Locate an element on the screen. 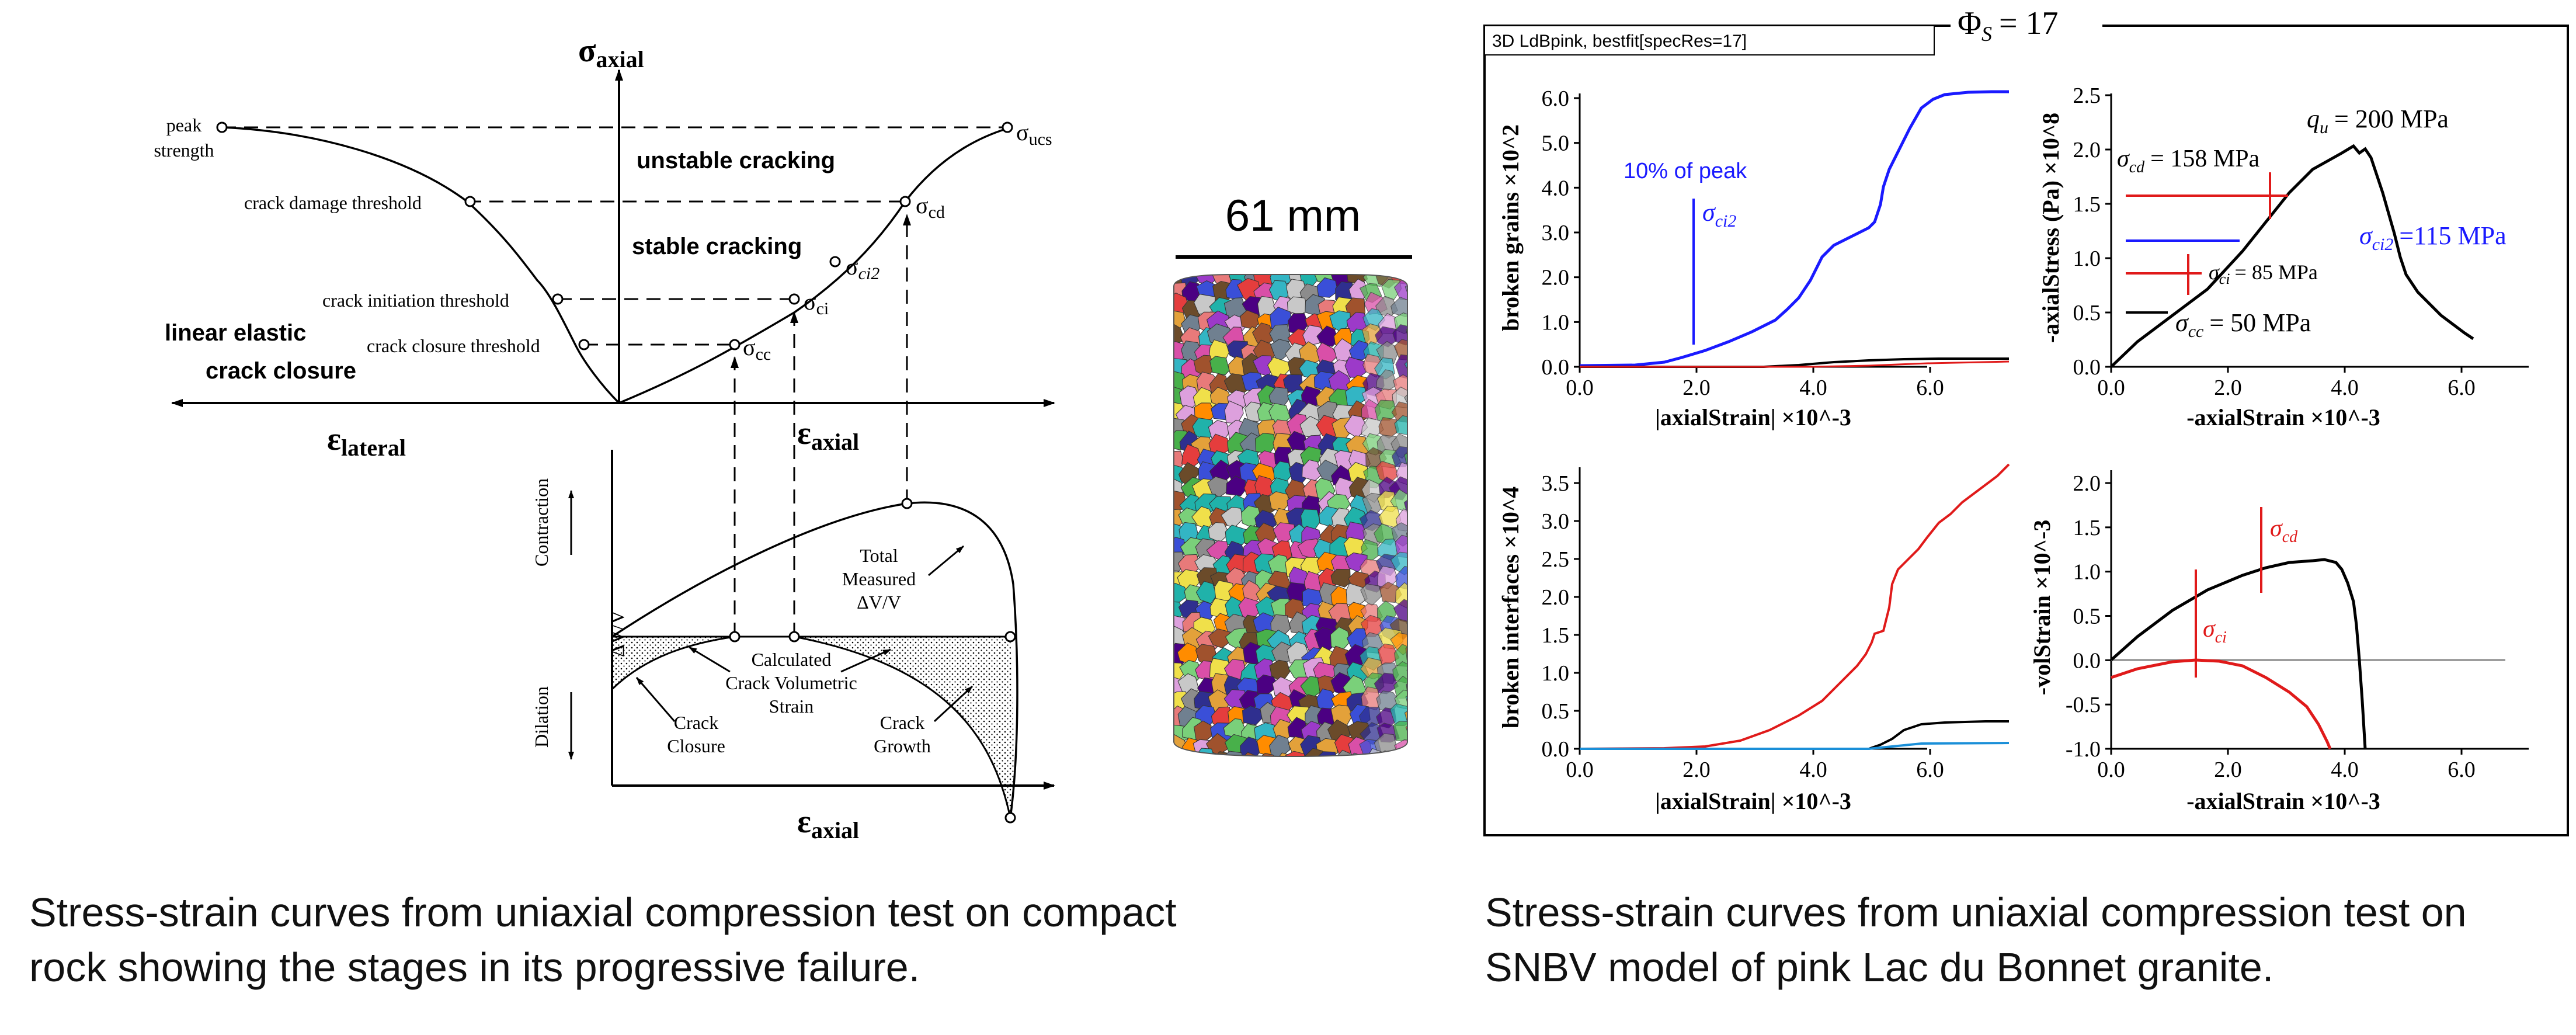 The image size is (2576, 1035). sigma-ucs-label: σucs is located at coordinates (1034, 134).